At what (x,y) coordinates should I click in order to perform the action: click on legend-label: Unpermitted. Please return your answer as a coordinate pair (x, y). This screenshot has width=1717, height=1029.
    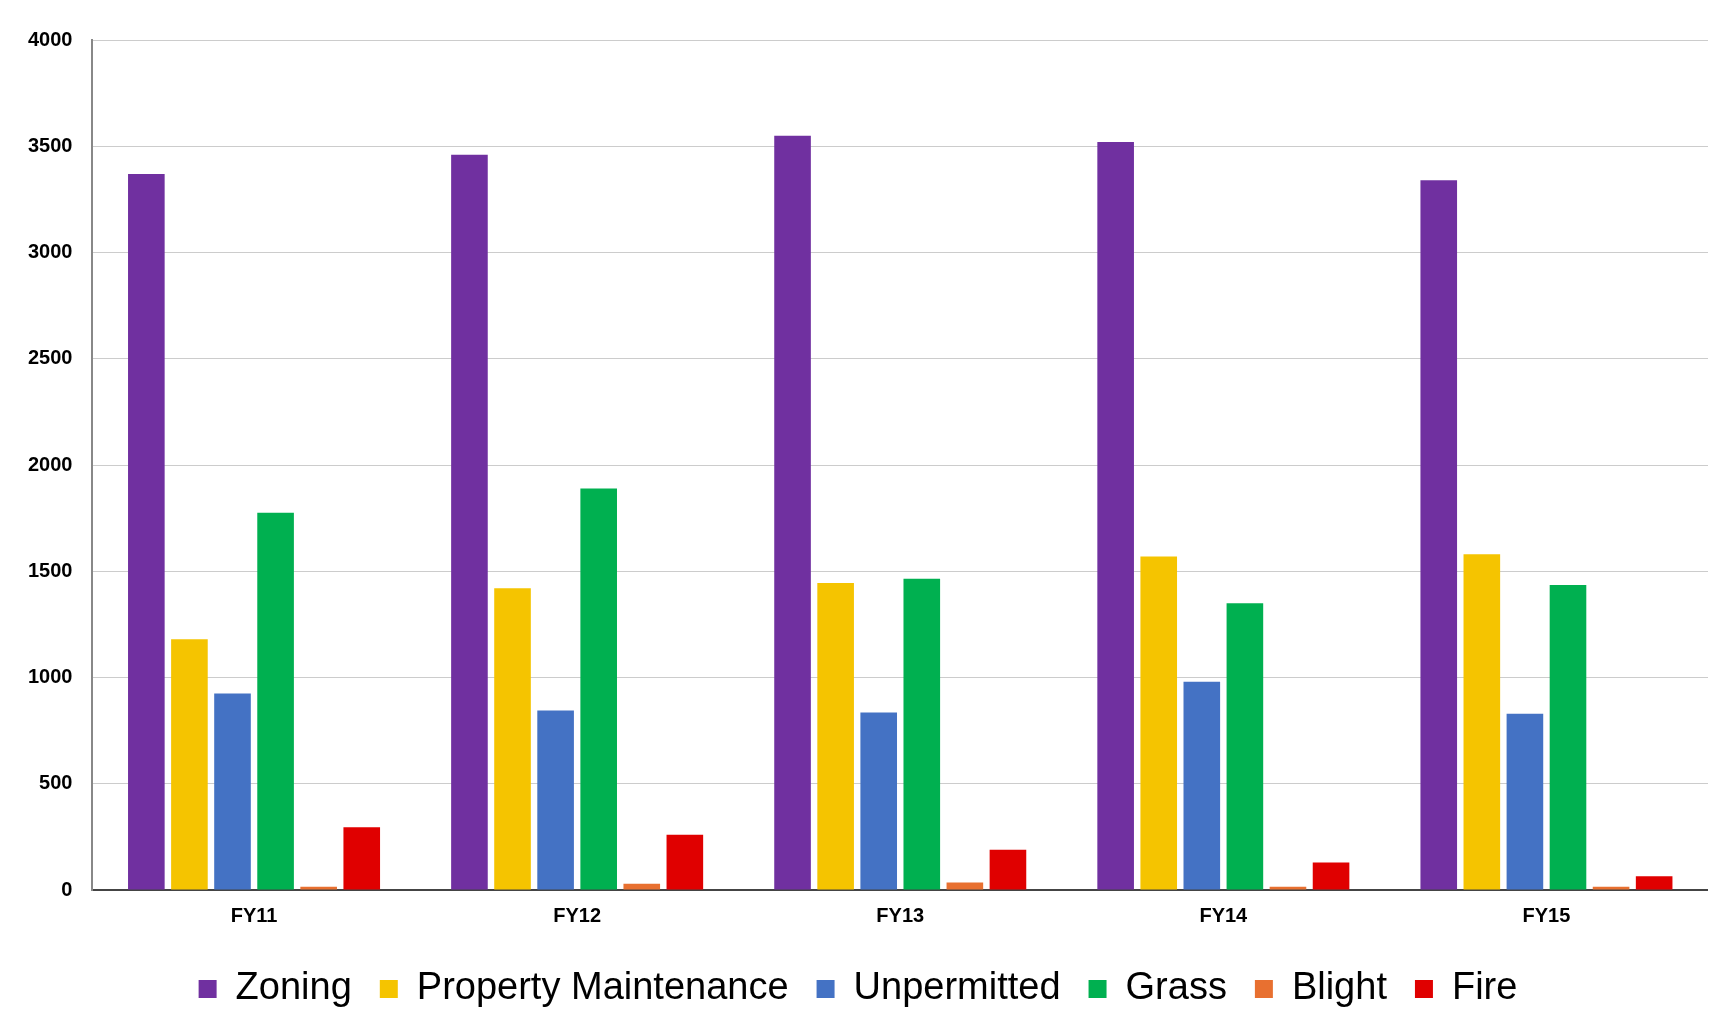
    Looking at the image, I should click on (957, 986).